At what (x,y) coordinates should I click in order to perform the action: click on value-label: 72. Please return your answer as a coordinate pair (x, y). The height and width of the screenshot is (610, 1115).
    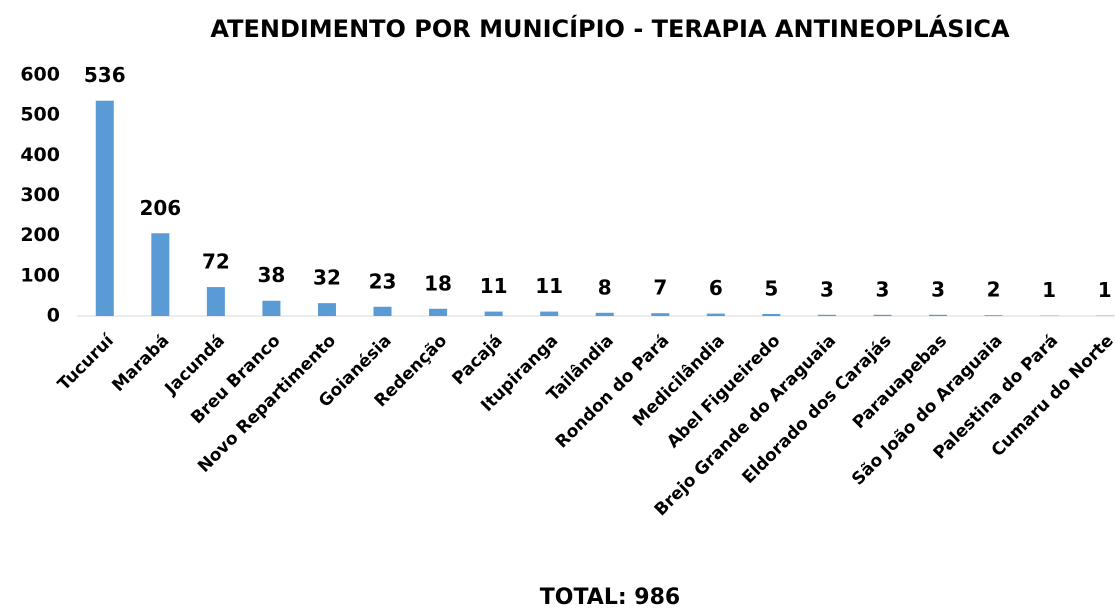
    Looking at the image, I should click on (216, 262).